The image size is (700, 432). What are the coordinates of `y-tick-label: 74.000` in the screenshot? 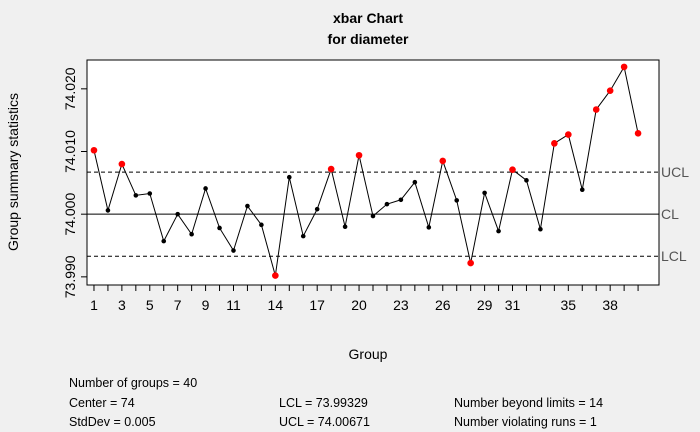 It's located at (70, 214).